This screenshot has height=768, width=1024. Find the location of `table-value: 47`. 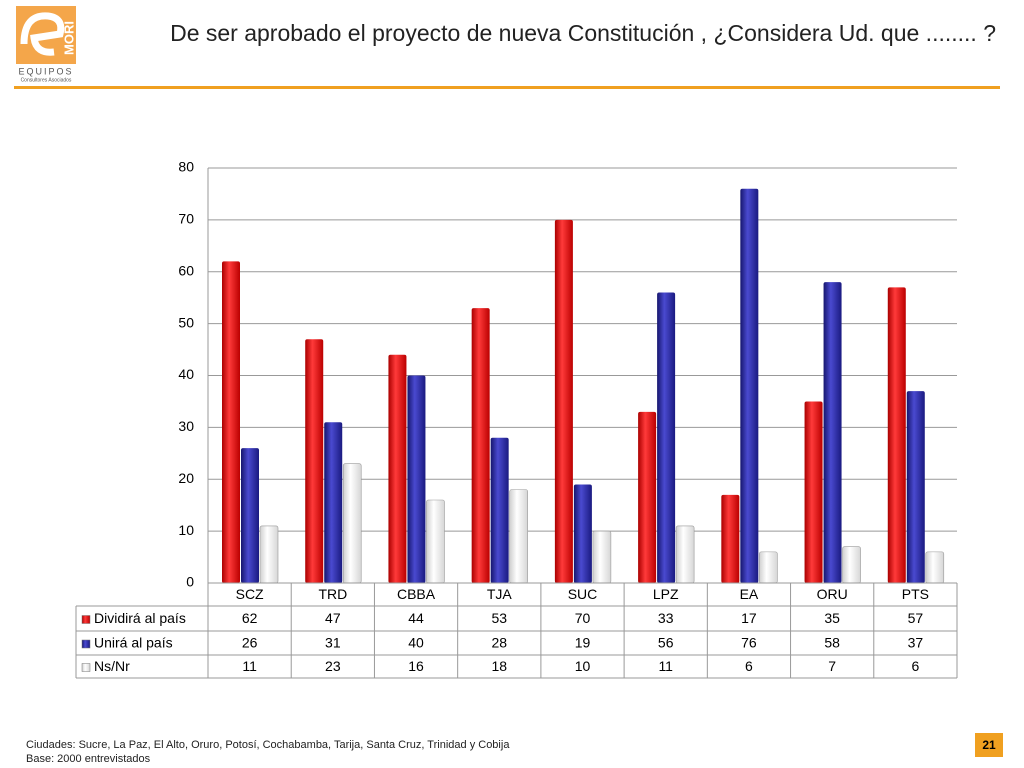

table-value: 47 is located at coordinates (333, 618).